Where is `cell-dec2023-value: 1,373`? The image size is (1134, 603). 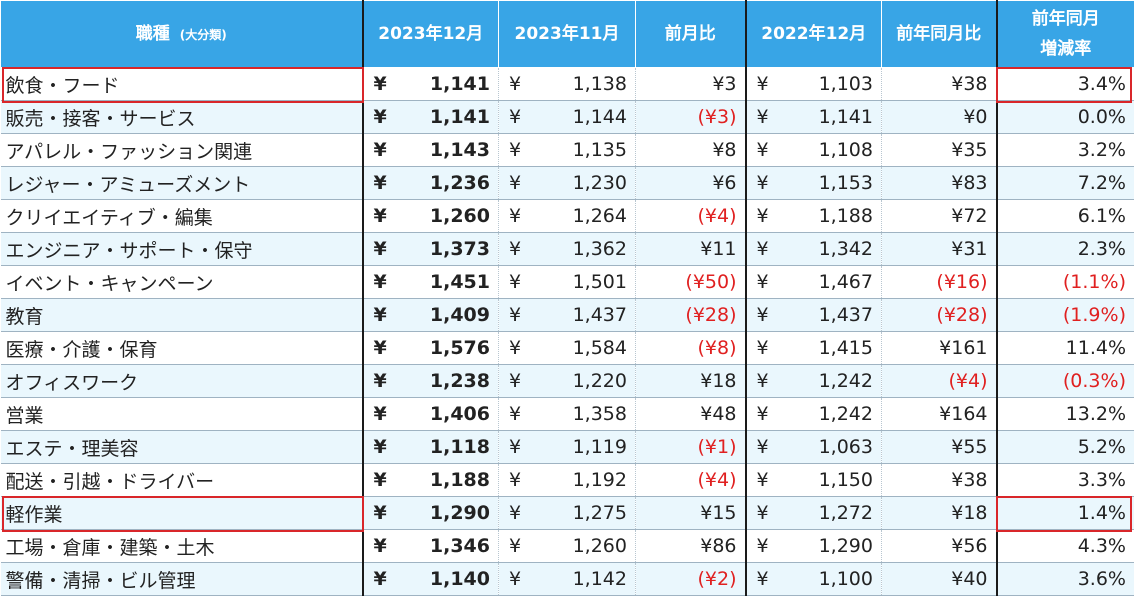 cell-dec2023-value: 1,373 is located at coordinates (459, 249).